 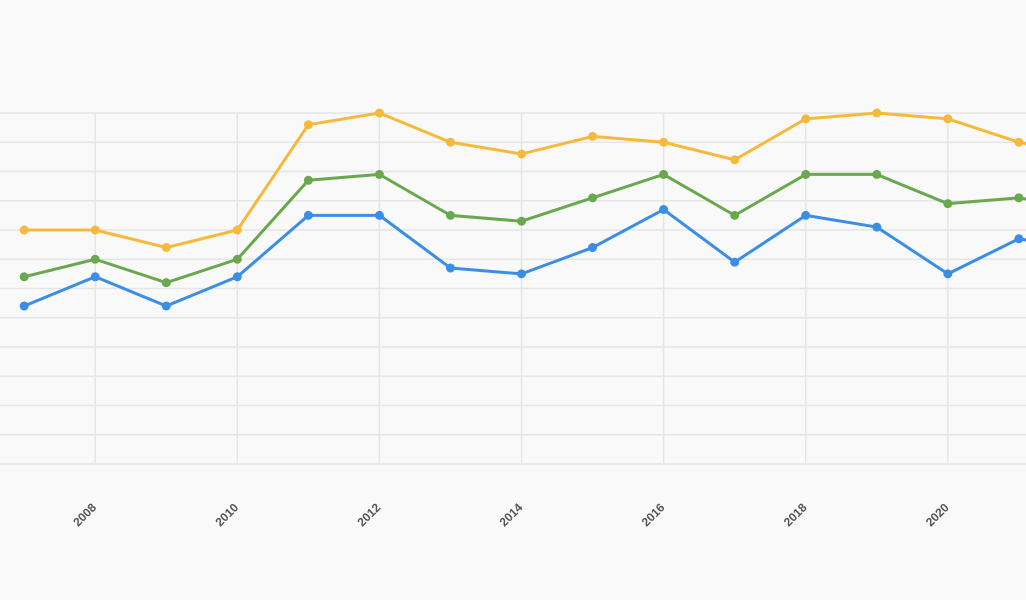 What do you see at coordinates (237, 259) in the screenshot?
I see `data-point-1-2010` at bounding box center [237, 259].